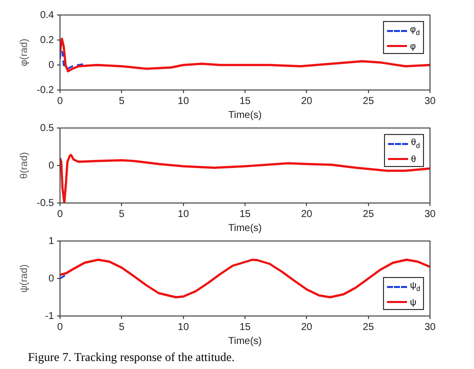  I want to click on y-axis-title: θ(rad), so click(24, 165).